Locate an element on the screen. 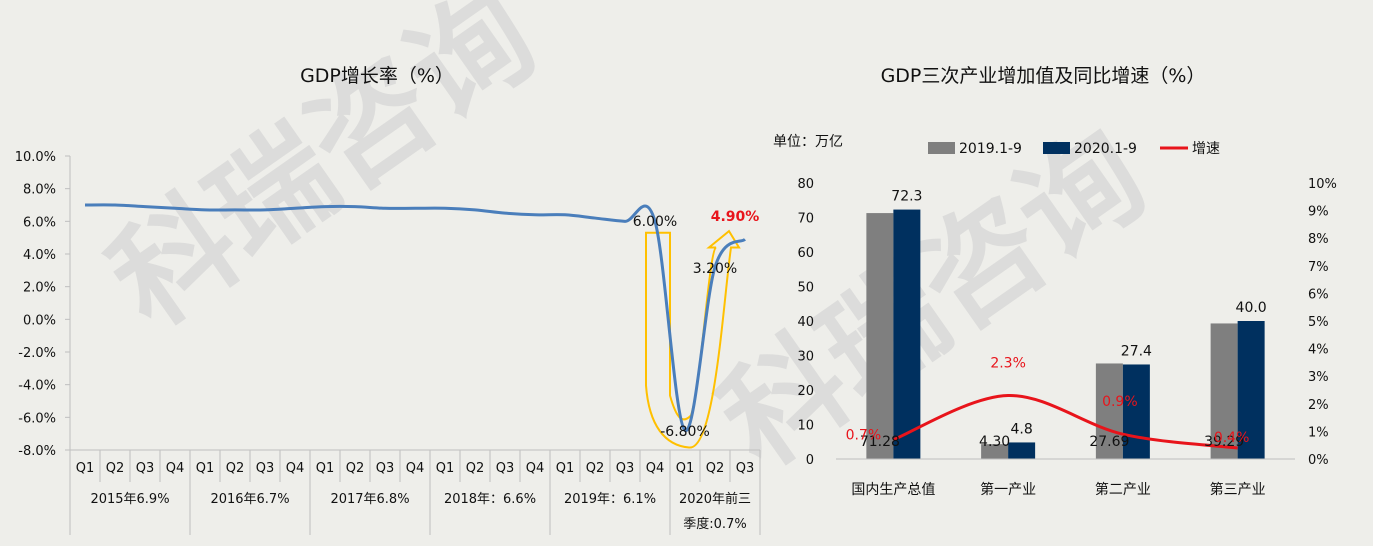 Image resolution: width=1373 pixels, height=546 pixels. legend-label-2020: 2020.1-9 is located at coordinates (1105, 149).